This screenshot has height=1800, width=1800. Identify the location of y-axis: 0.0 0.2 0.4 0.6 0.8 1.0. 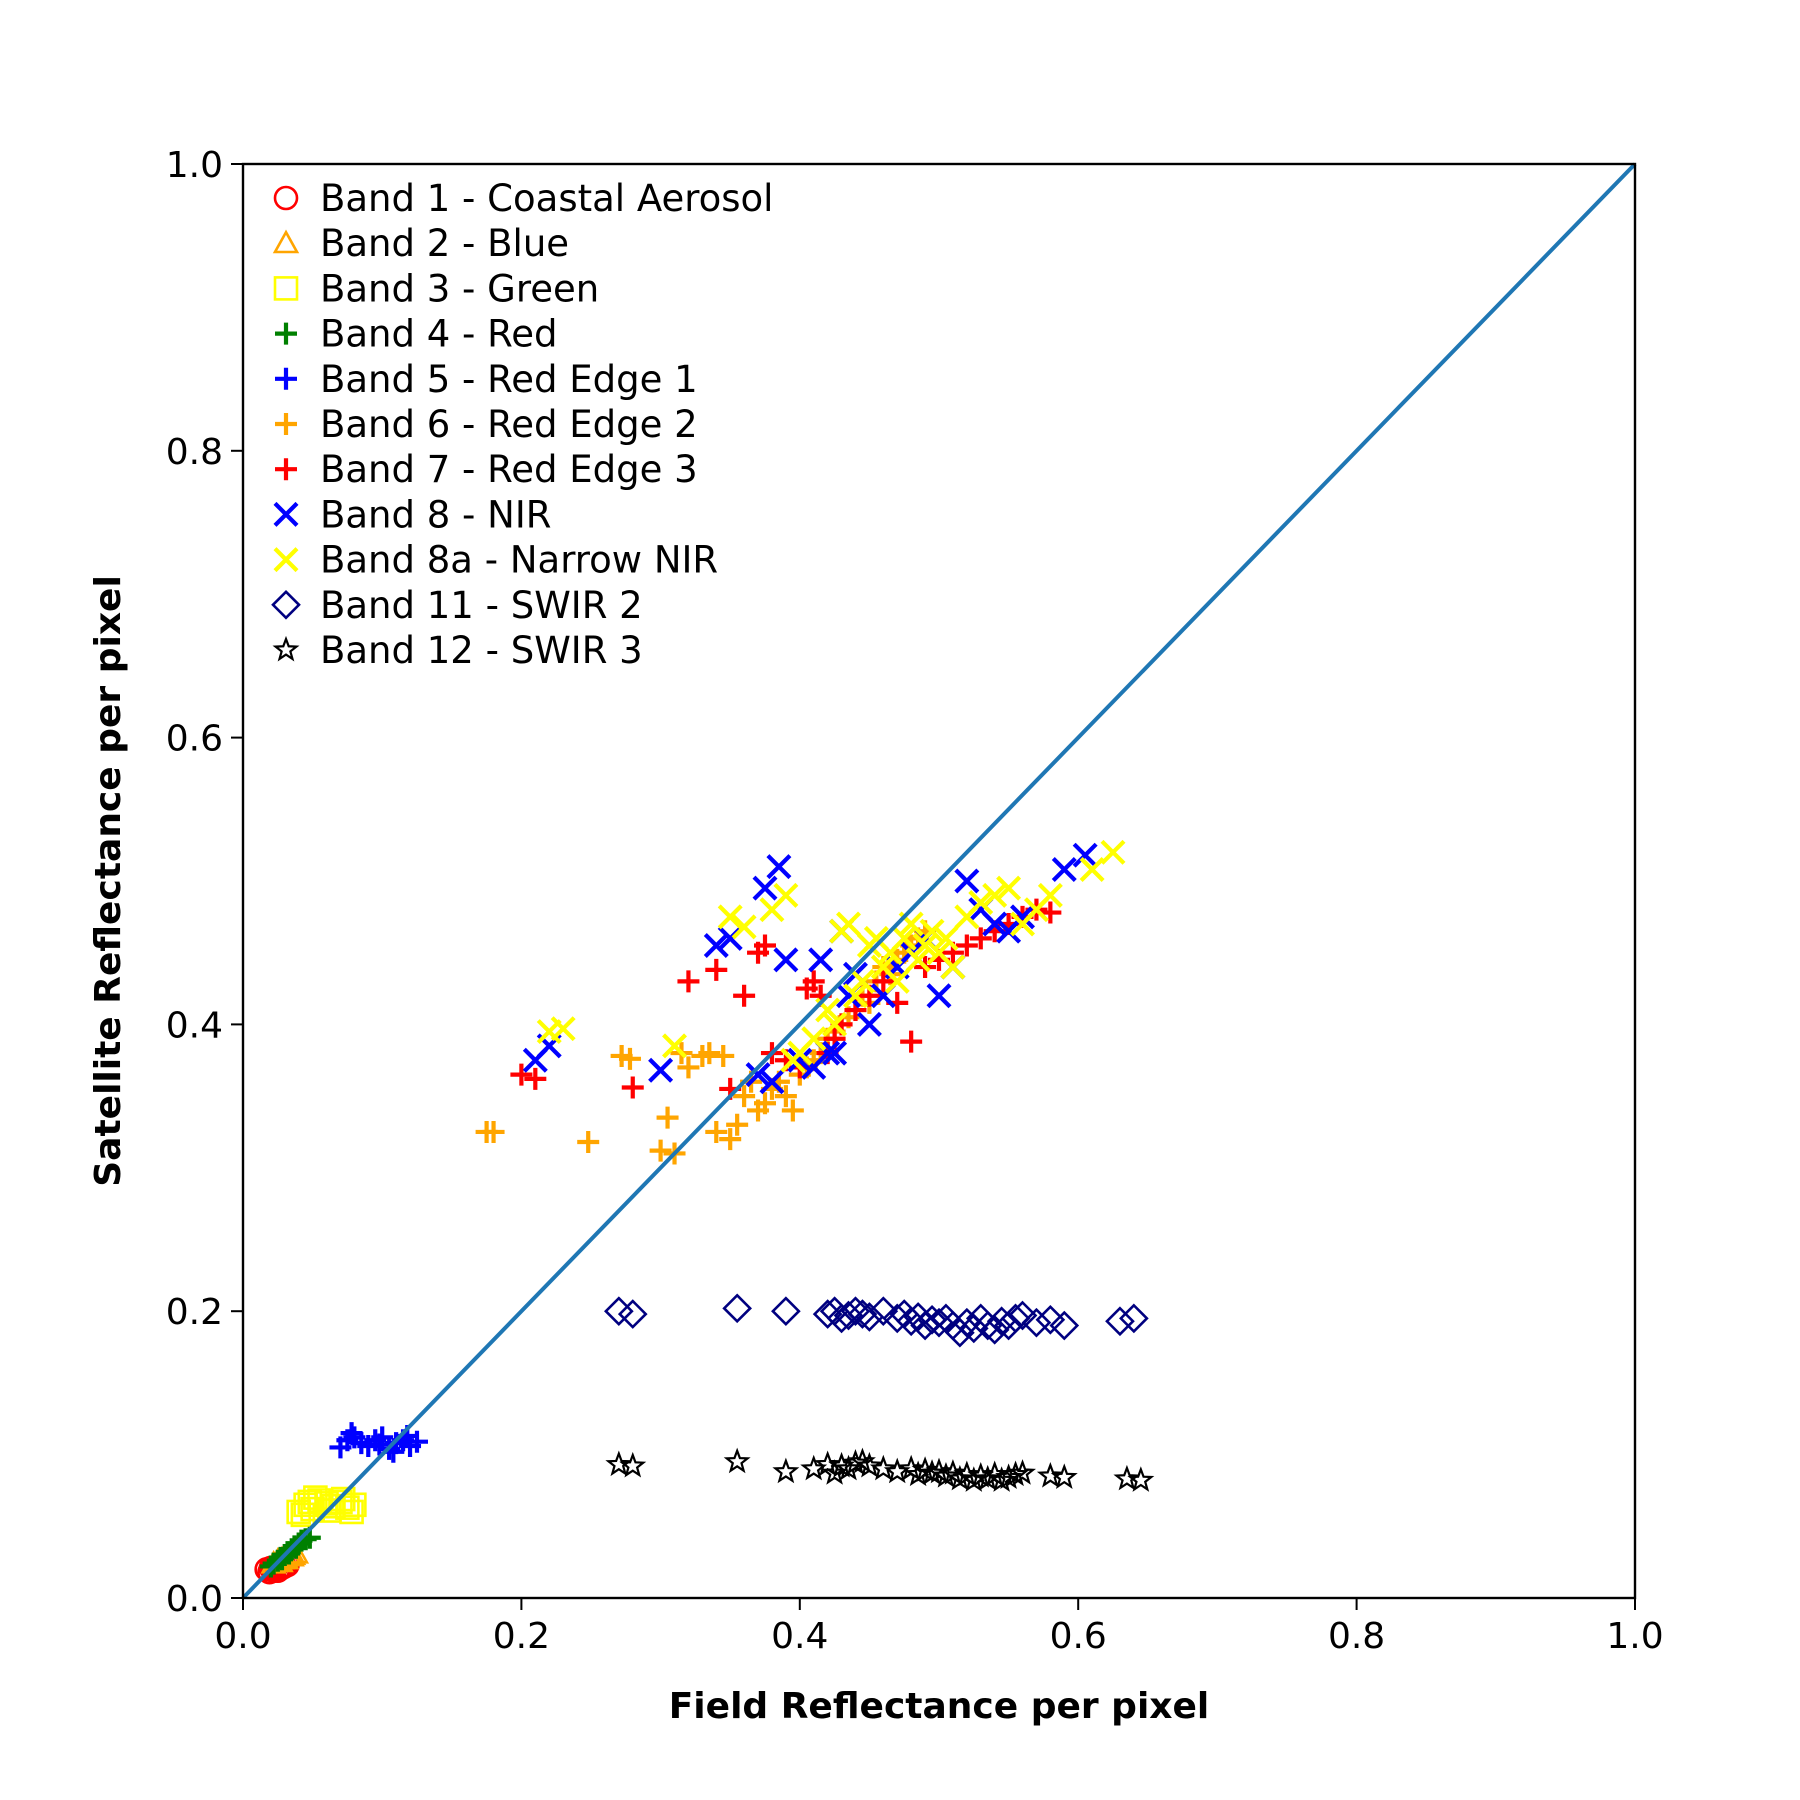
(204, 882).